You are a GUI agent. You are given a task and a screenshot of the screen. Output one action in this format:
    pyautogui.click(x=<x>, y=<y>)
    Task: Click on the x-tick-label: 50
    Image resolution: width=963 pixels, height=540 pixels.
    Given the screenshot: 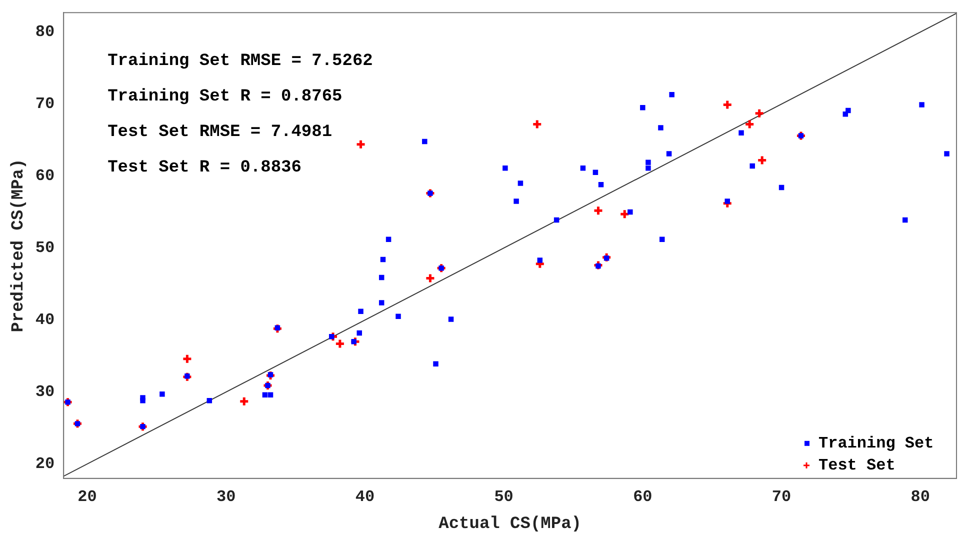 What is the action you would take?
    pyautogui.click(x=504, y=497)
    